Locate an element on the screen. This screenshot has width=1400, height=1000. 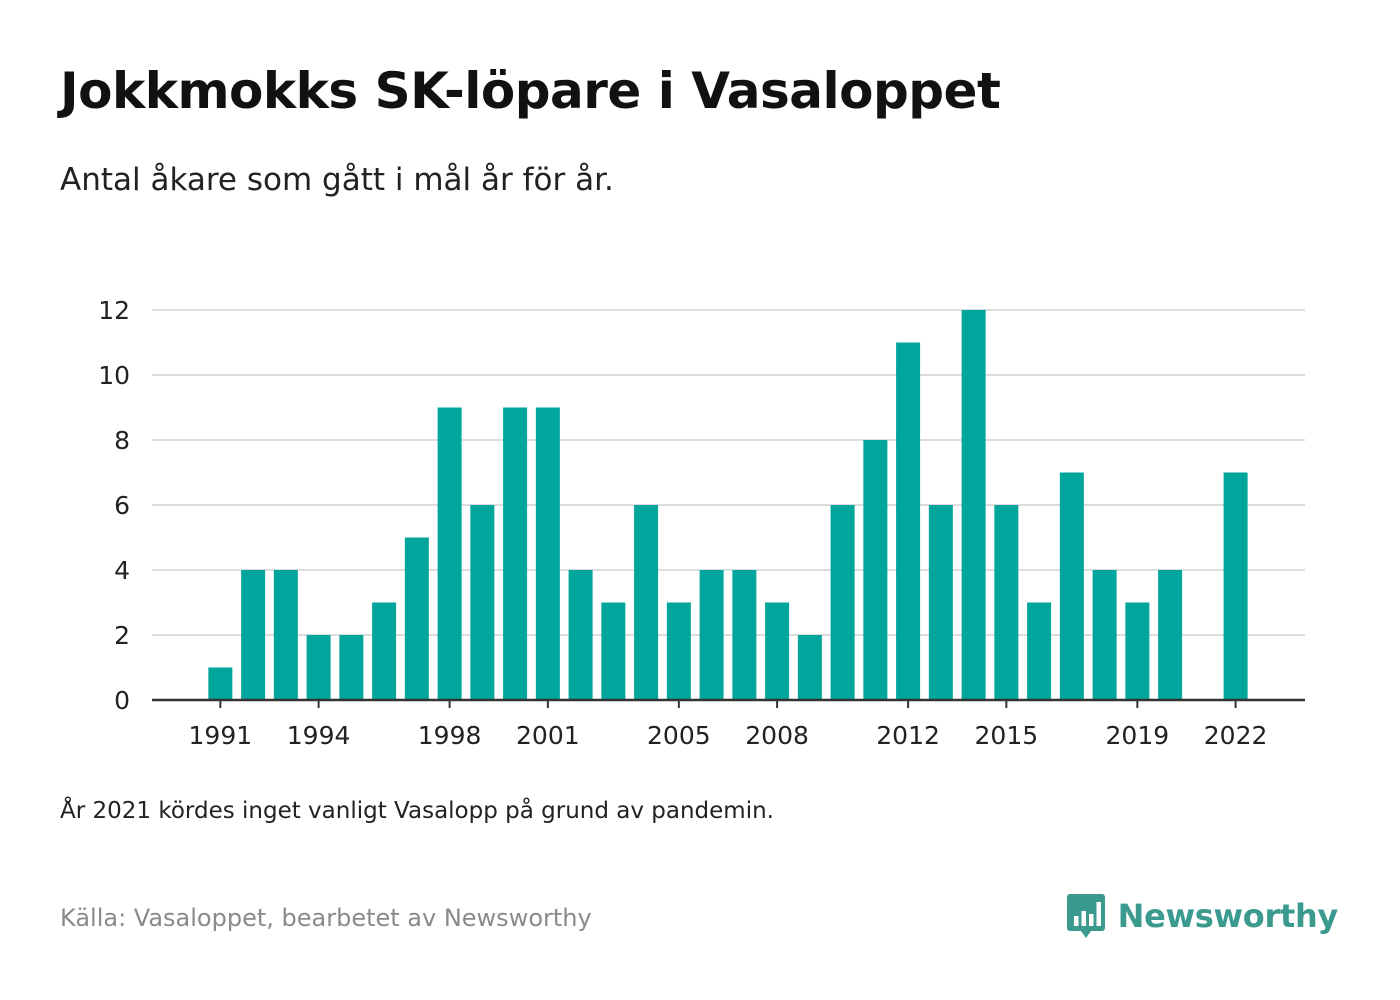
y-tick-label: 10 is located at coordinates (114, 375).